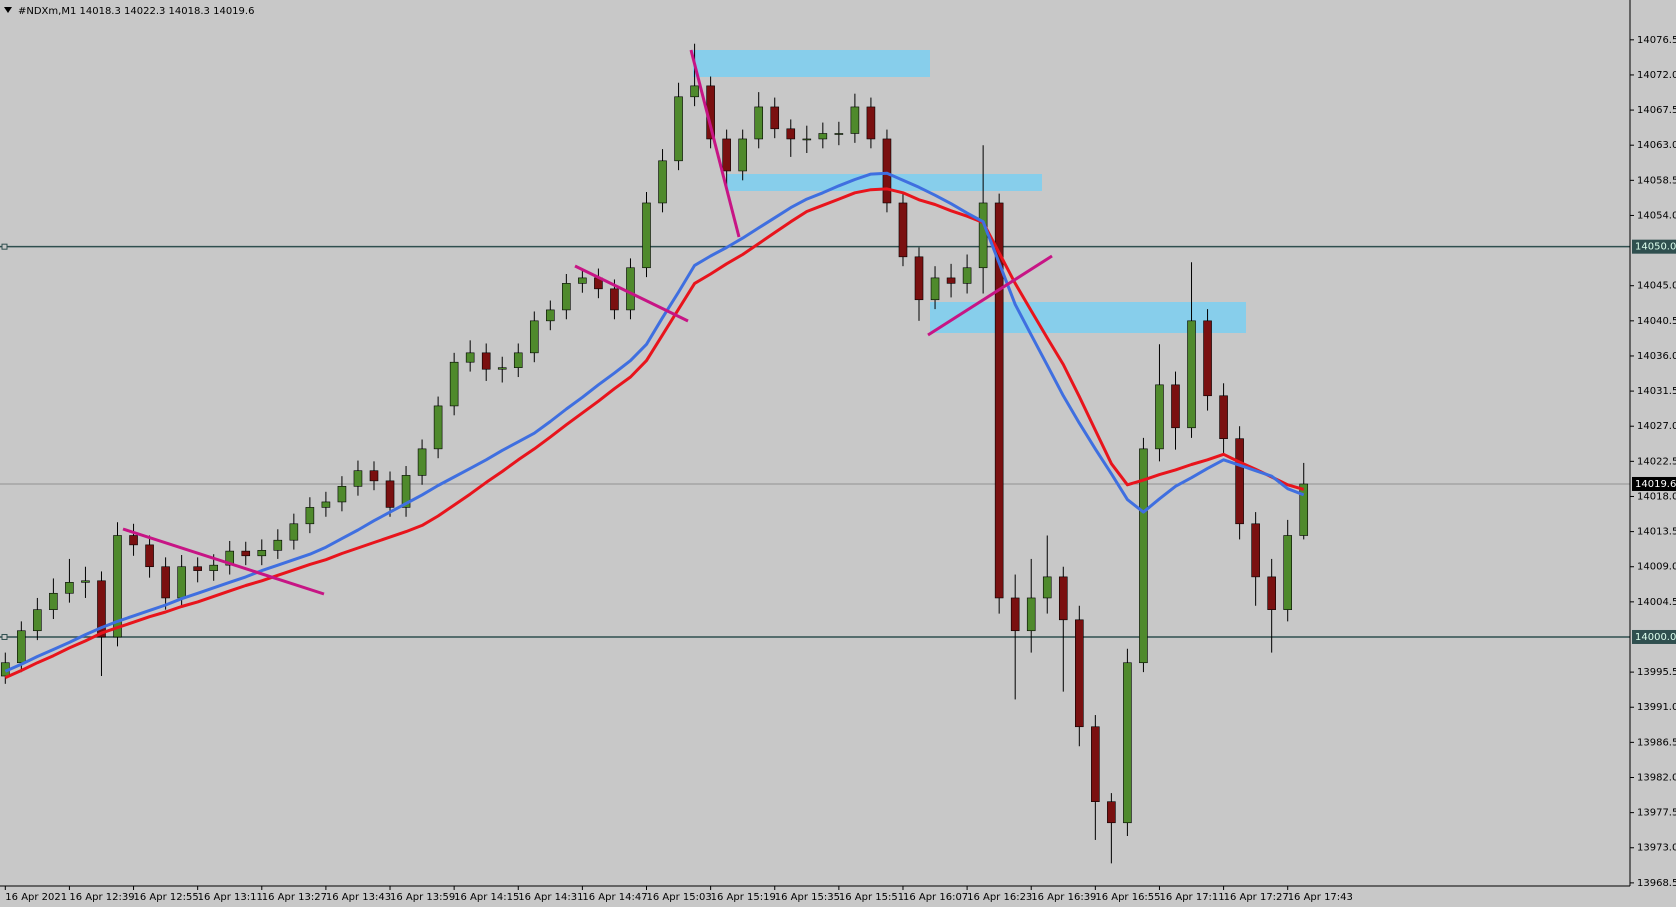  What do you see at coordinates (1063, 897) in the screenshot?
I see `x-tick-label: 16 Apr 16:39` at bounding box center [1063, 897].